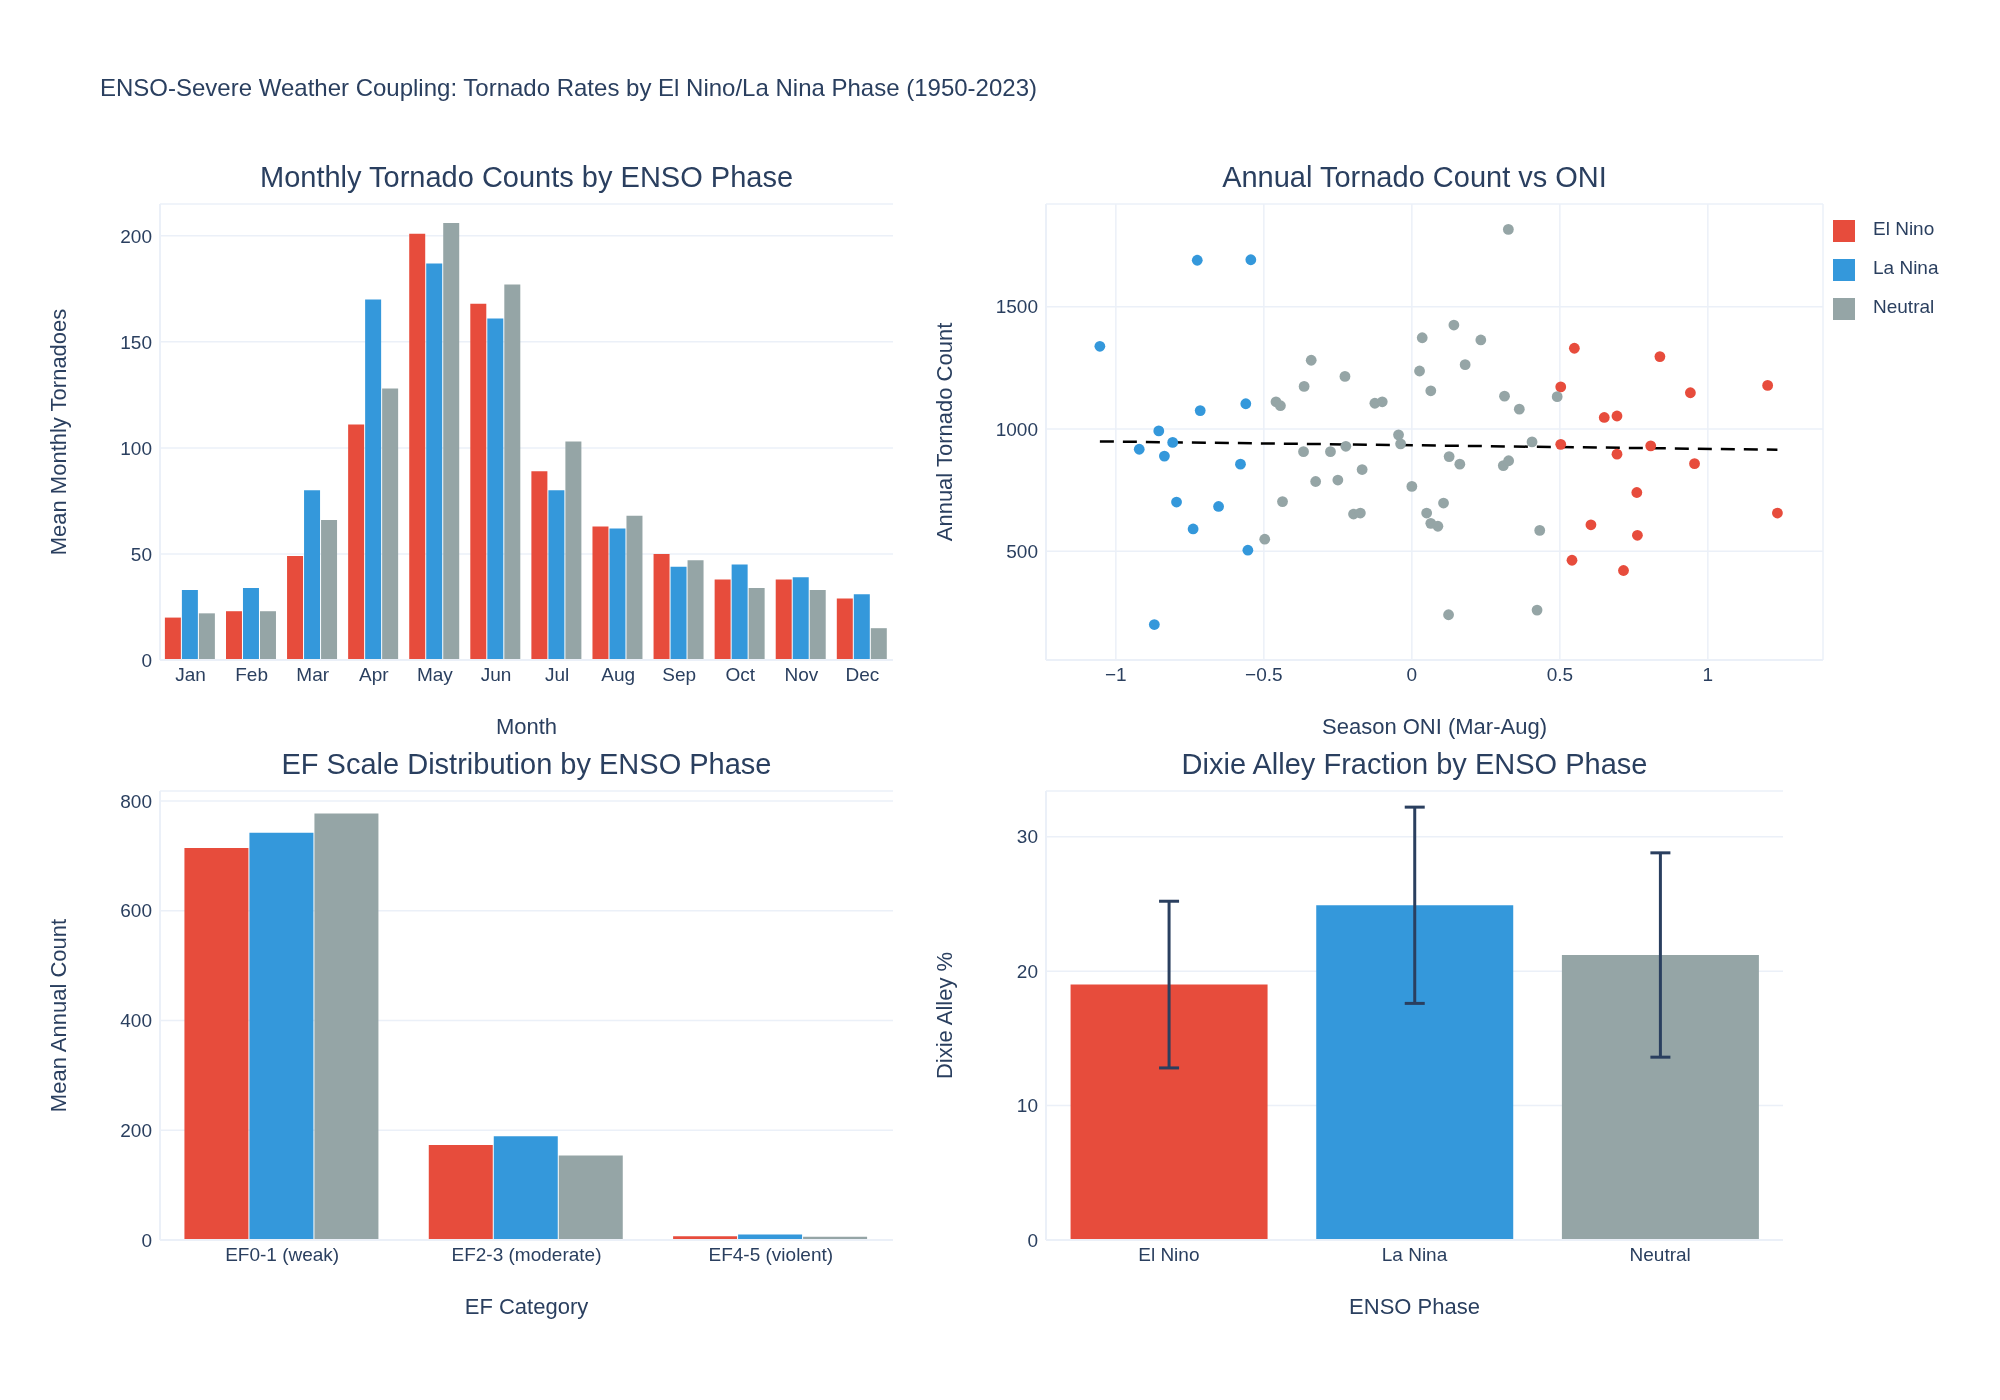 The image size is (2000, 1400). What do you see at coordinates (1906, 267) in the screenshot?
I see `legend-label: La Nina` at bounding box center [1906, 267].